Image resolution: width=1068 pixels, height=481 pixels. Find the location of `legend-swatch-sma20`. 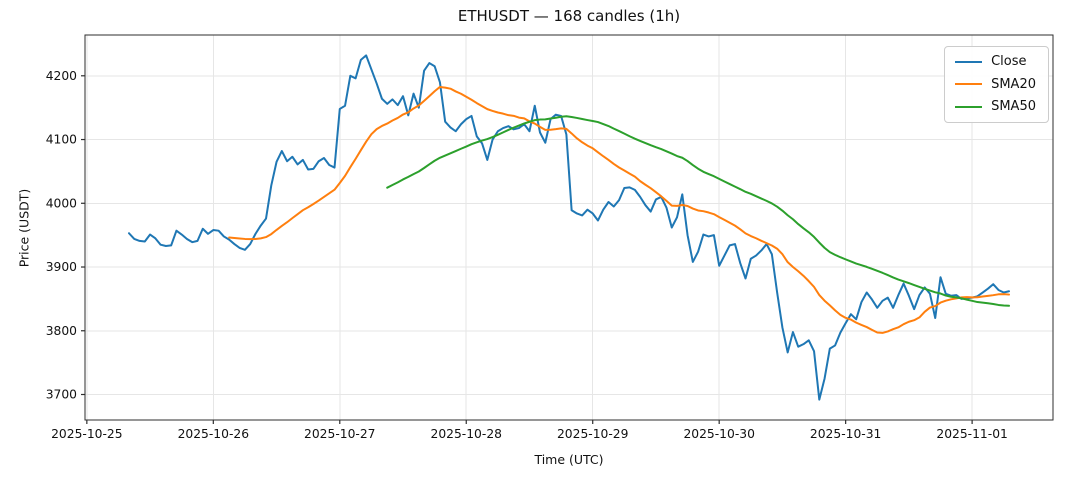

legend-swatch-sma20 is located at coordinates (969, 84).